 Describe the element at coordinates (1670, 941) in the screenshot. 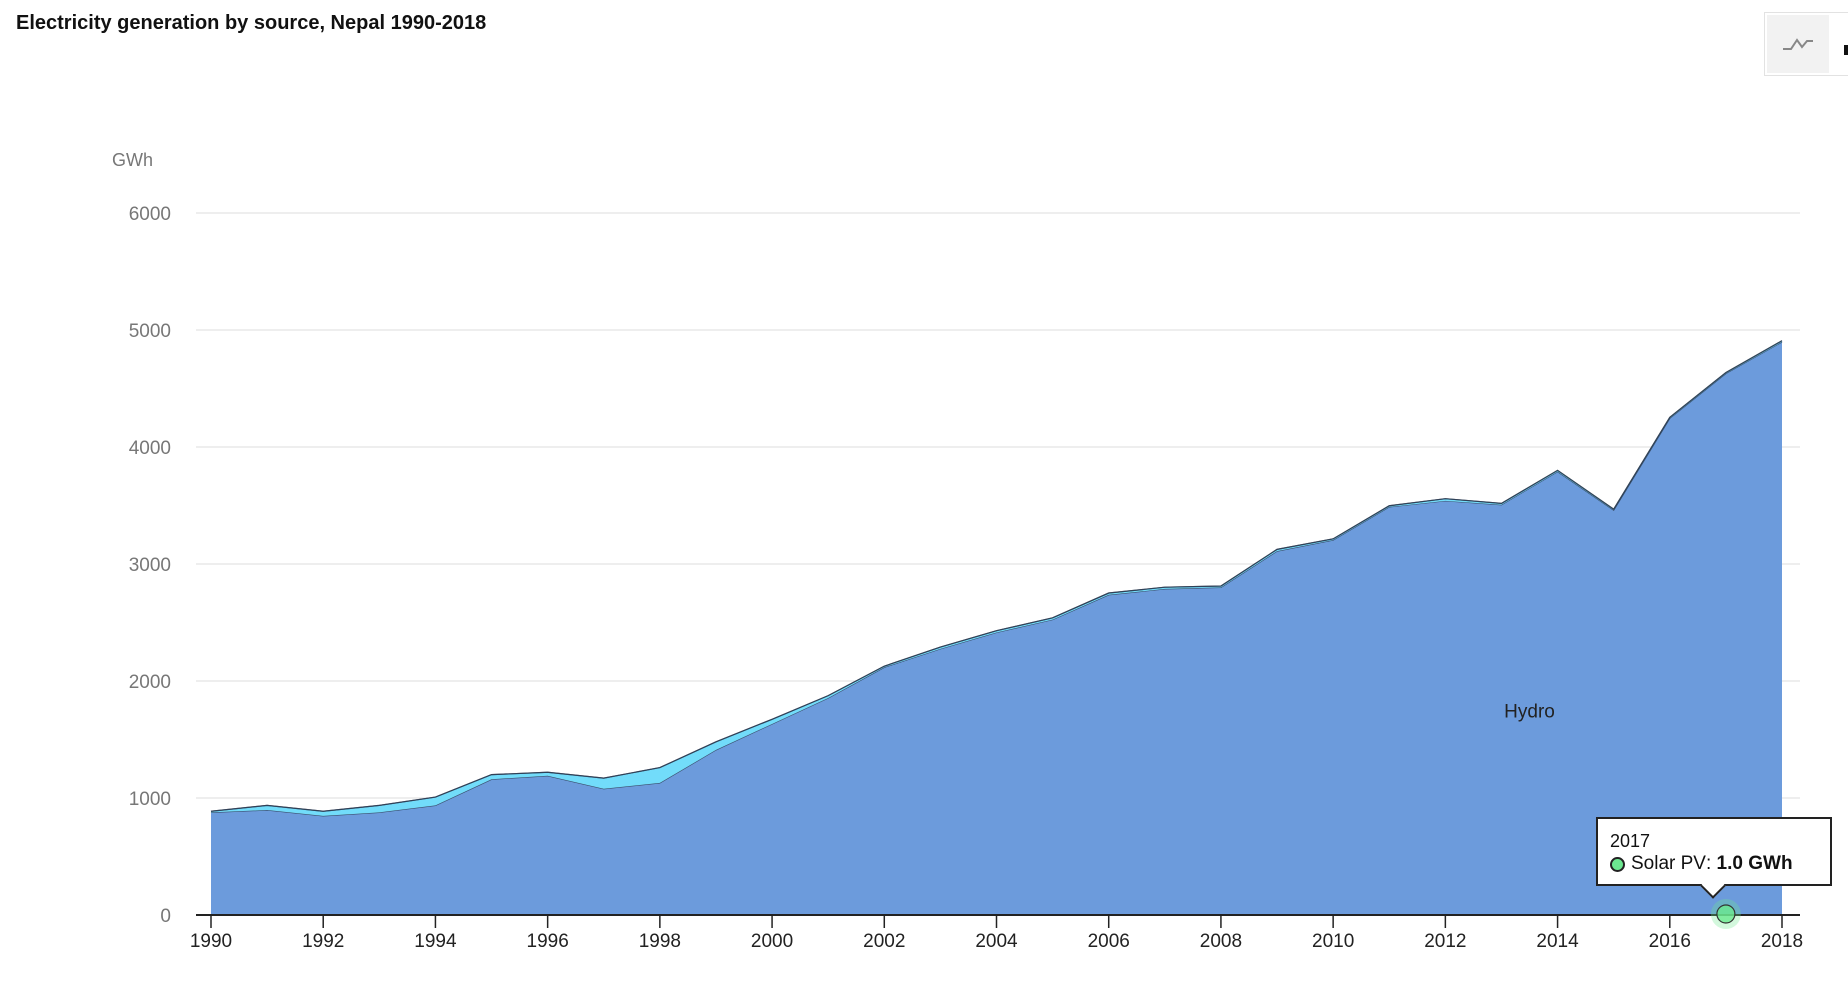

I see `x-tick-label: 2016` at that location.